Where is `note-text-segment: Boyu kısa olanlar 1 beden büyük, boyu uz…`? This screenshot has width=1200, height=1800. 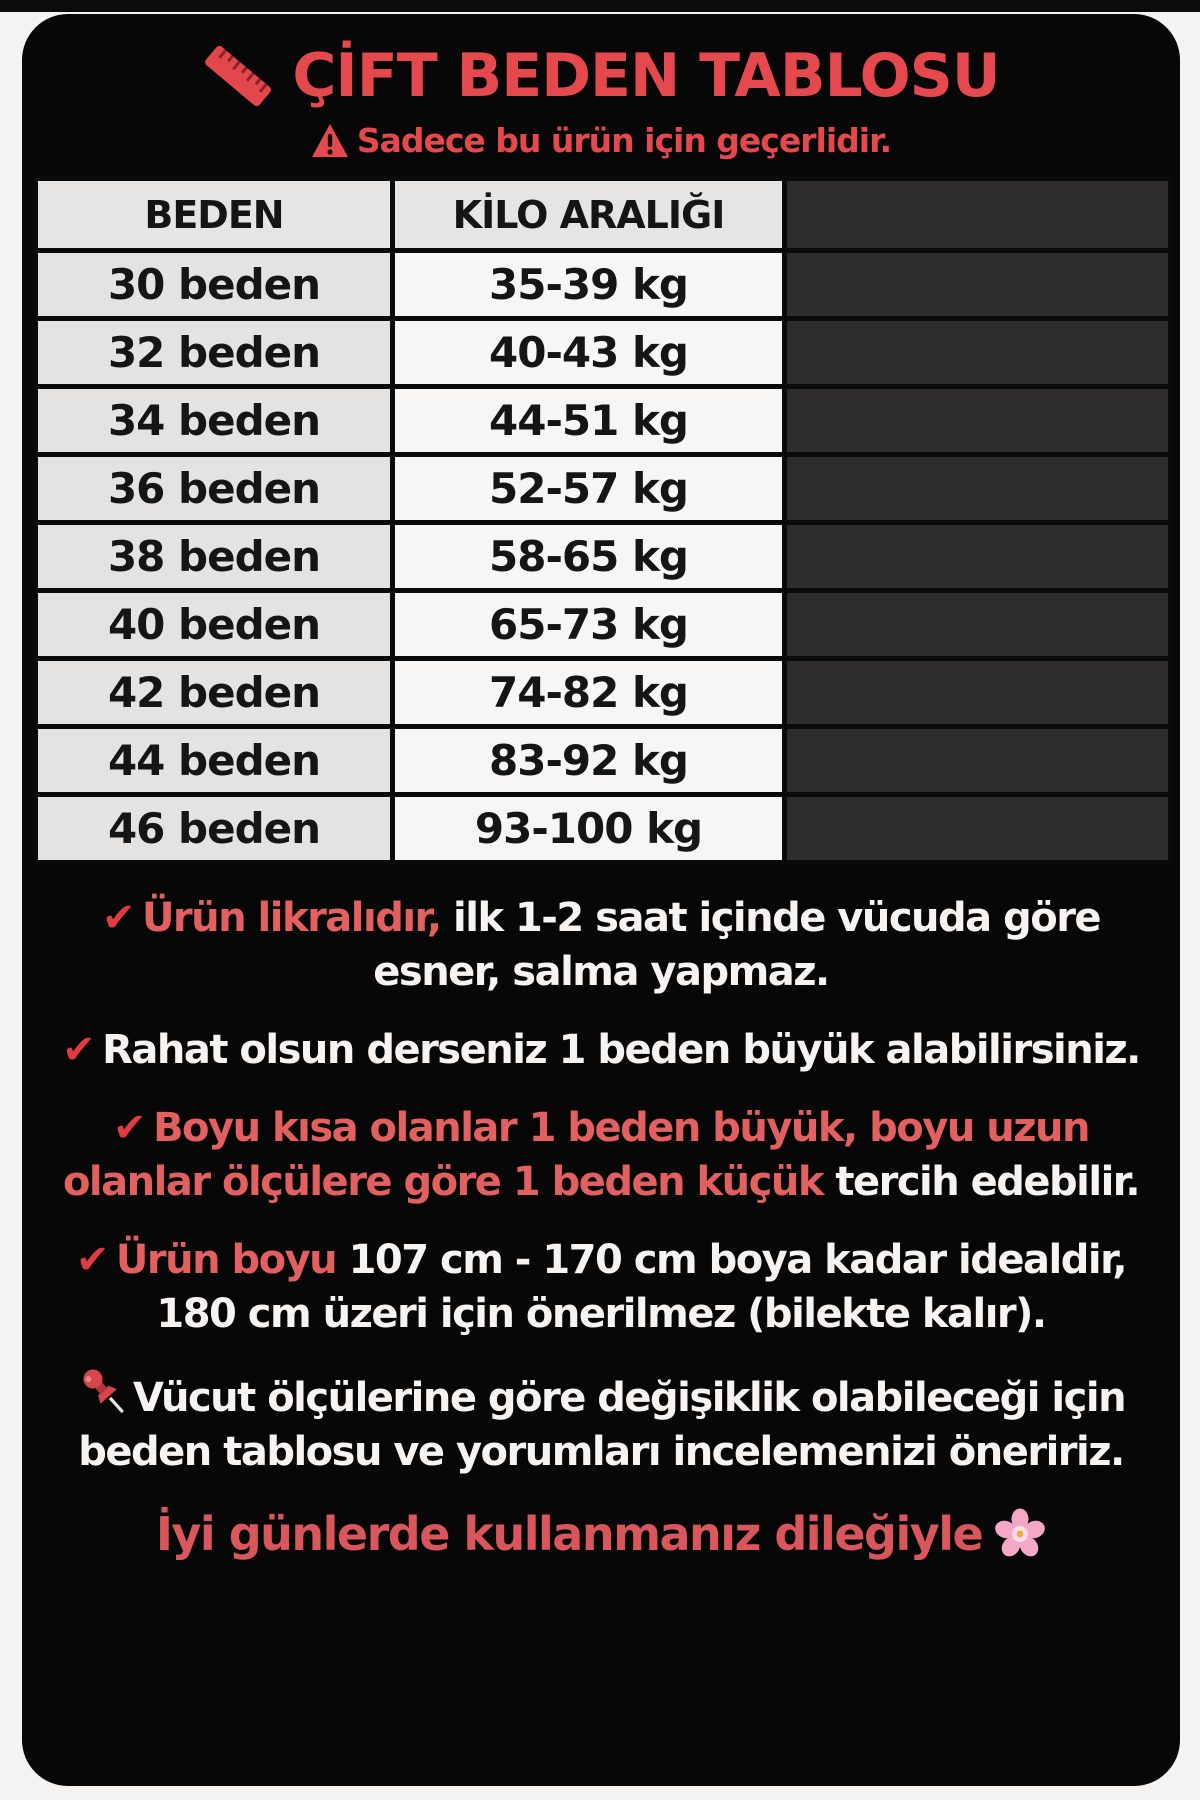 note-text-segment: Boyu kısa olanlar 1 beden büyük, boyu uz… is located at coordinates (576, 1155).